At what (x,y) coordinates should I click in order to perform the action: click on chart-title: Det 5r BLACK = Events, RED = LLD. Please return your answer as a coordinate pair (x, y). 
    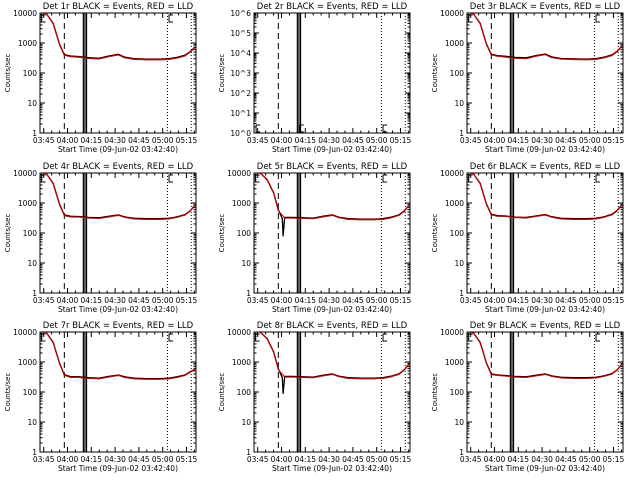
    Looking at the image, I should click on (332, 167).